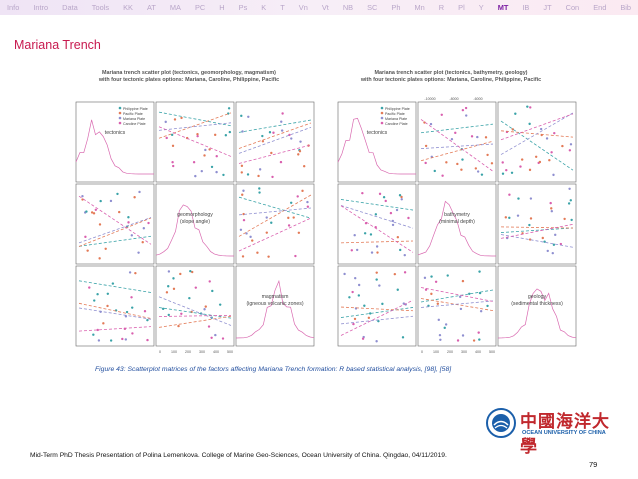 The image size is (638, 479). I want to click on legend-marker, so click(382, 123).